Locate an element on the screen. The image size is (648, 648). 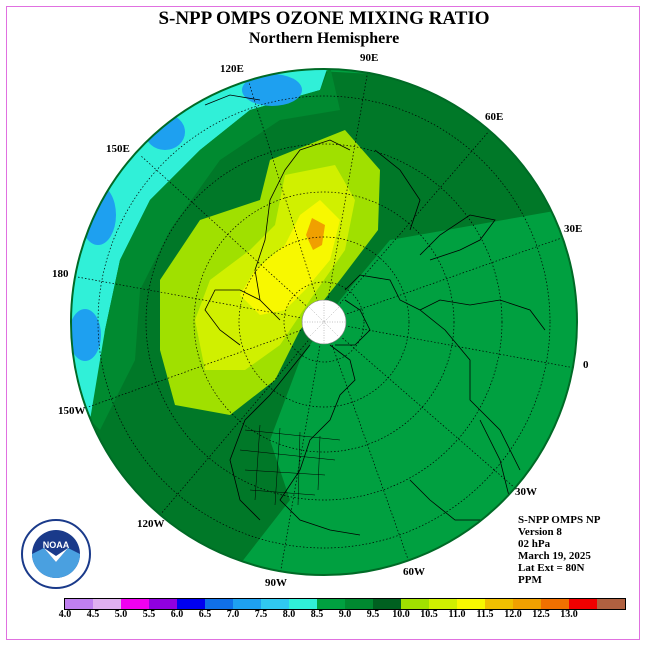
colorbar-tick-label: 9.5 is located at coordinates (373, 614).